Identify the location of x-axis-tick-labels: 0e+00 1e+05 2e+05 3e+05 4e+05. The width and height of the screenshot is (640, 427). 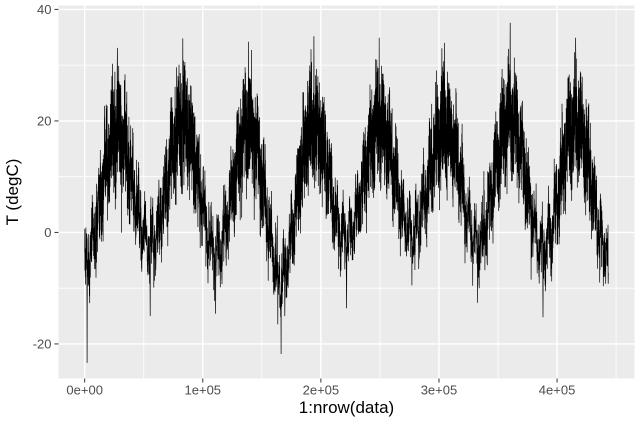
(320, 390).